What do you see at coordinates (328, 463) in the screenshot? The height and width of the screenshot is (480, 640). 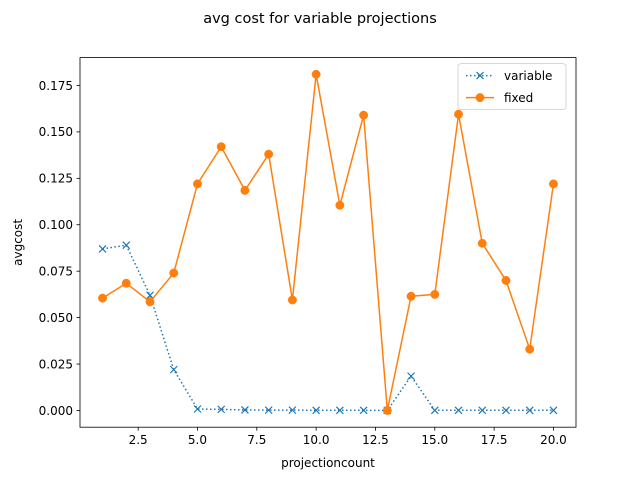 I see `x-axis-label: projectioncount` at bounding box center [328, 463].